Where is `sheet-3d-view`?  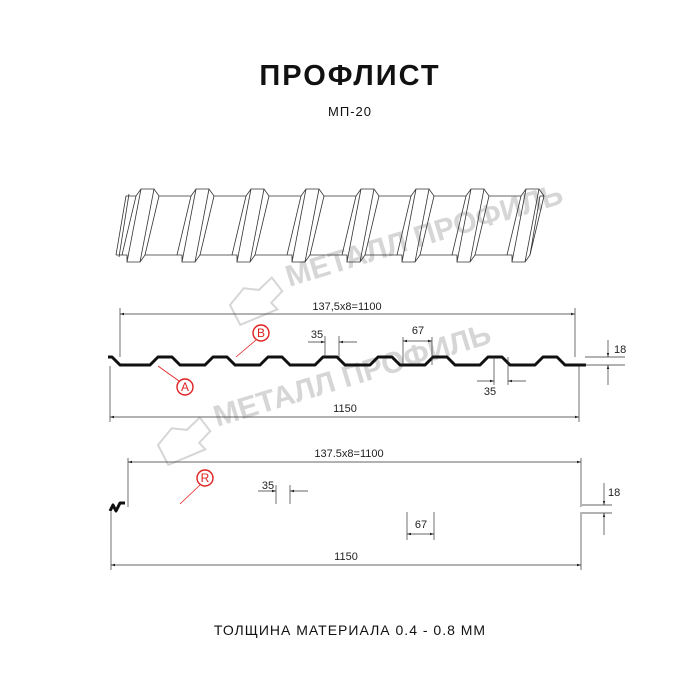
sheet-3d-view is located at coordinates (330, 225).